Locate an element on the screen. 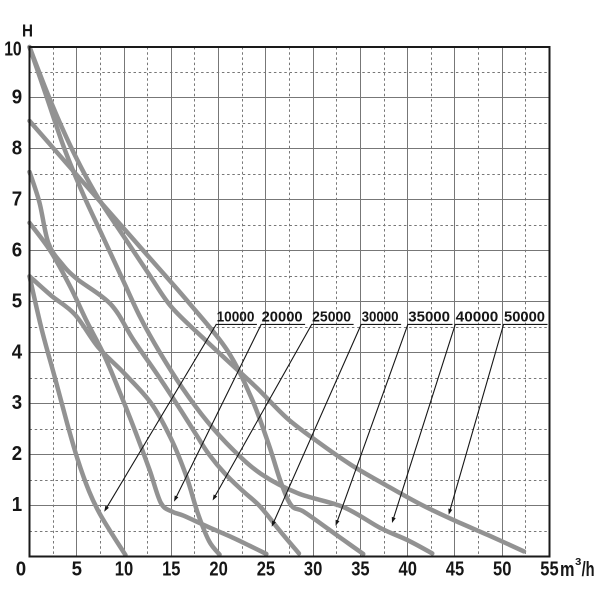 The image size is (600, 600). svg-text: 30000 is located at coordinates (380, 317).